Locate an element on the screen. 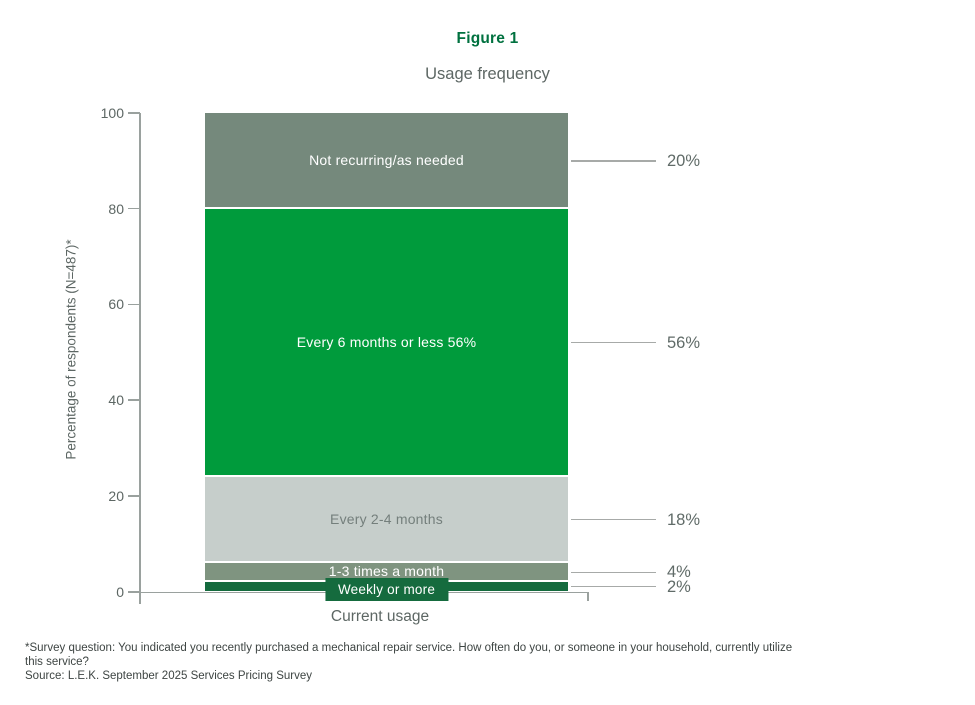  callout-line-every-6-months-or-less is located at coordinates (613, 342).